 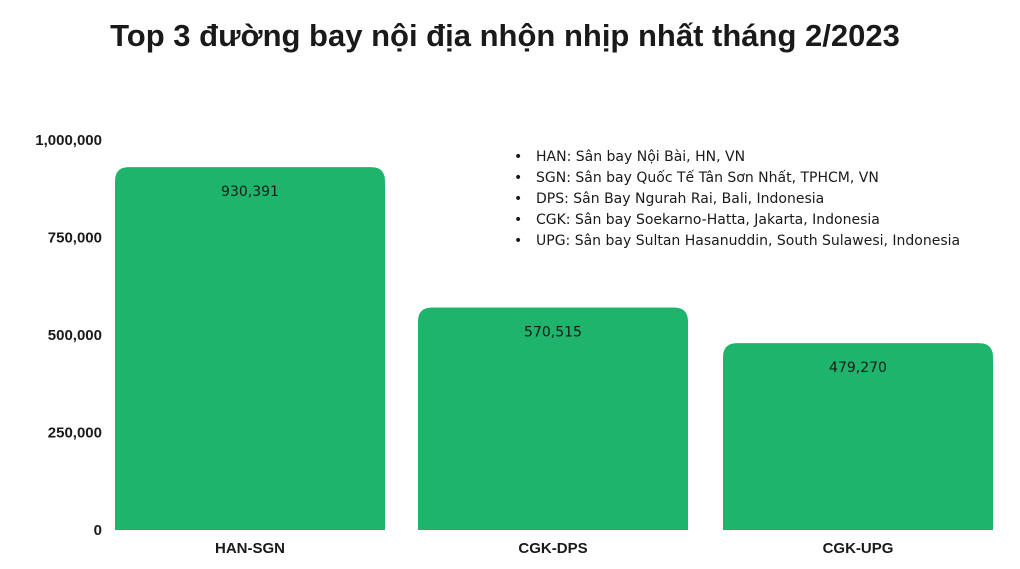 I want to click on data-label: 570,515, so click(x=553, y=332).